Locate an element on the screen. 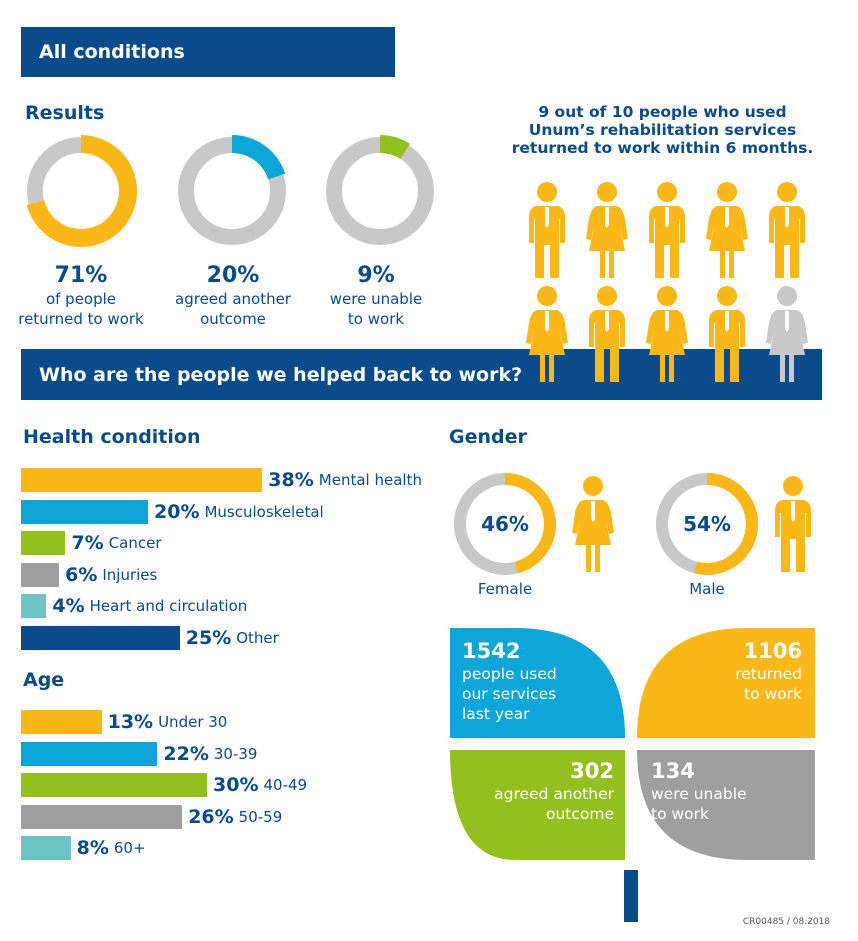  quadrant-agreed: 302 agreed another outcome is located at coordinates (532, 791).